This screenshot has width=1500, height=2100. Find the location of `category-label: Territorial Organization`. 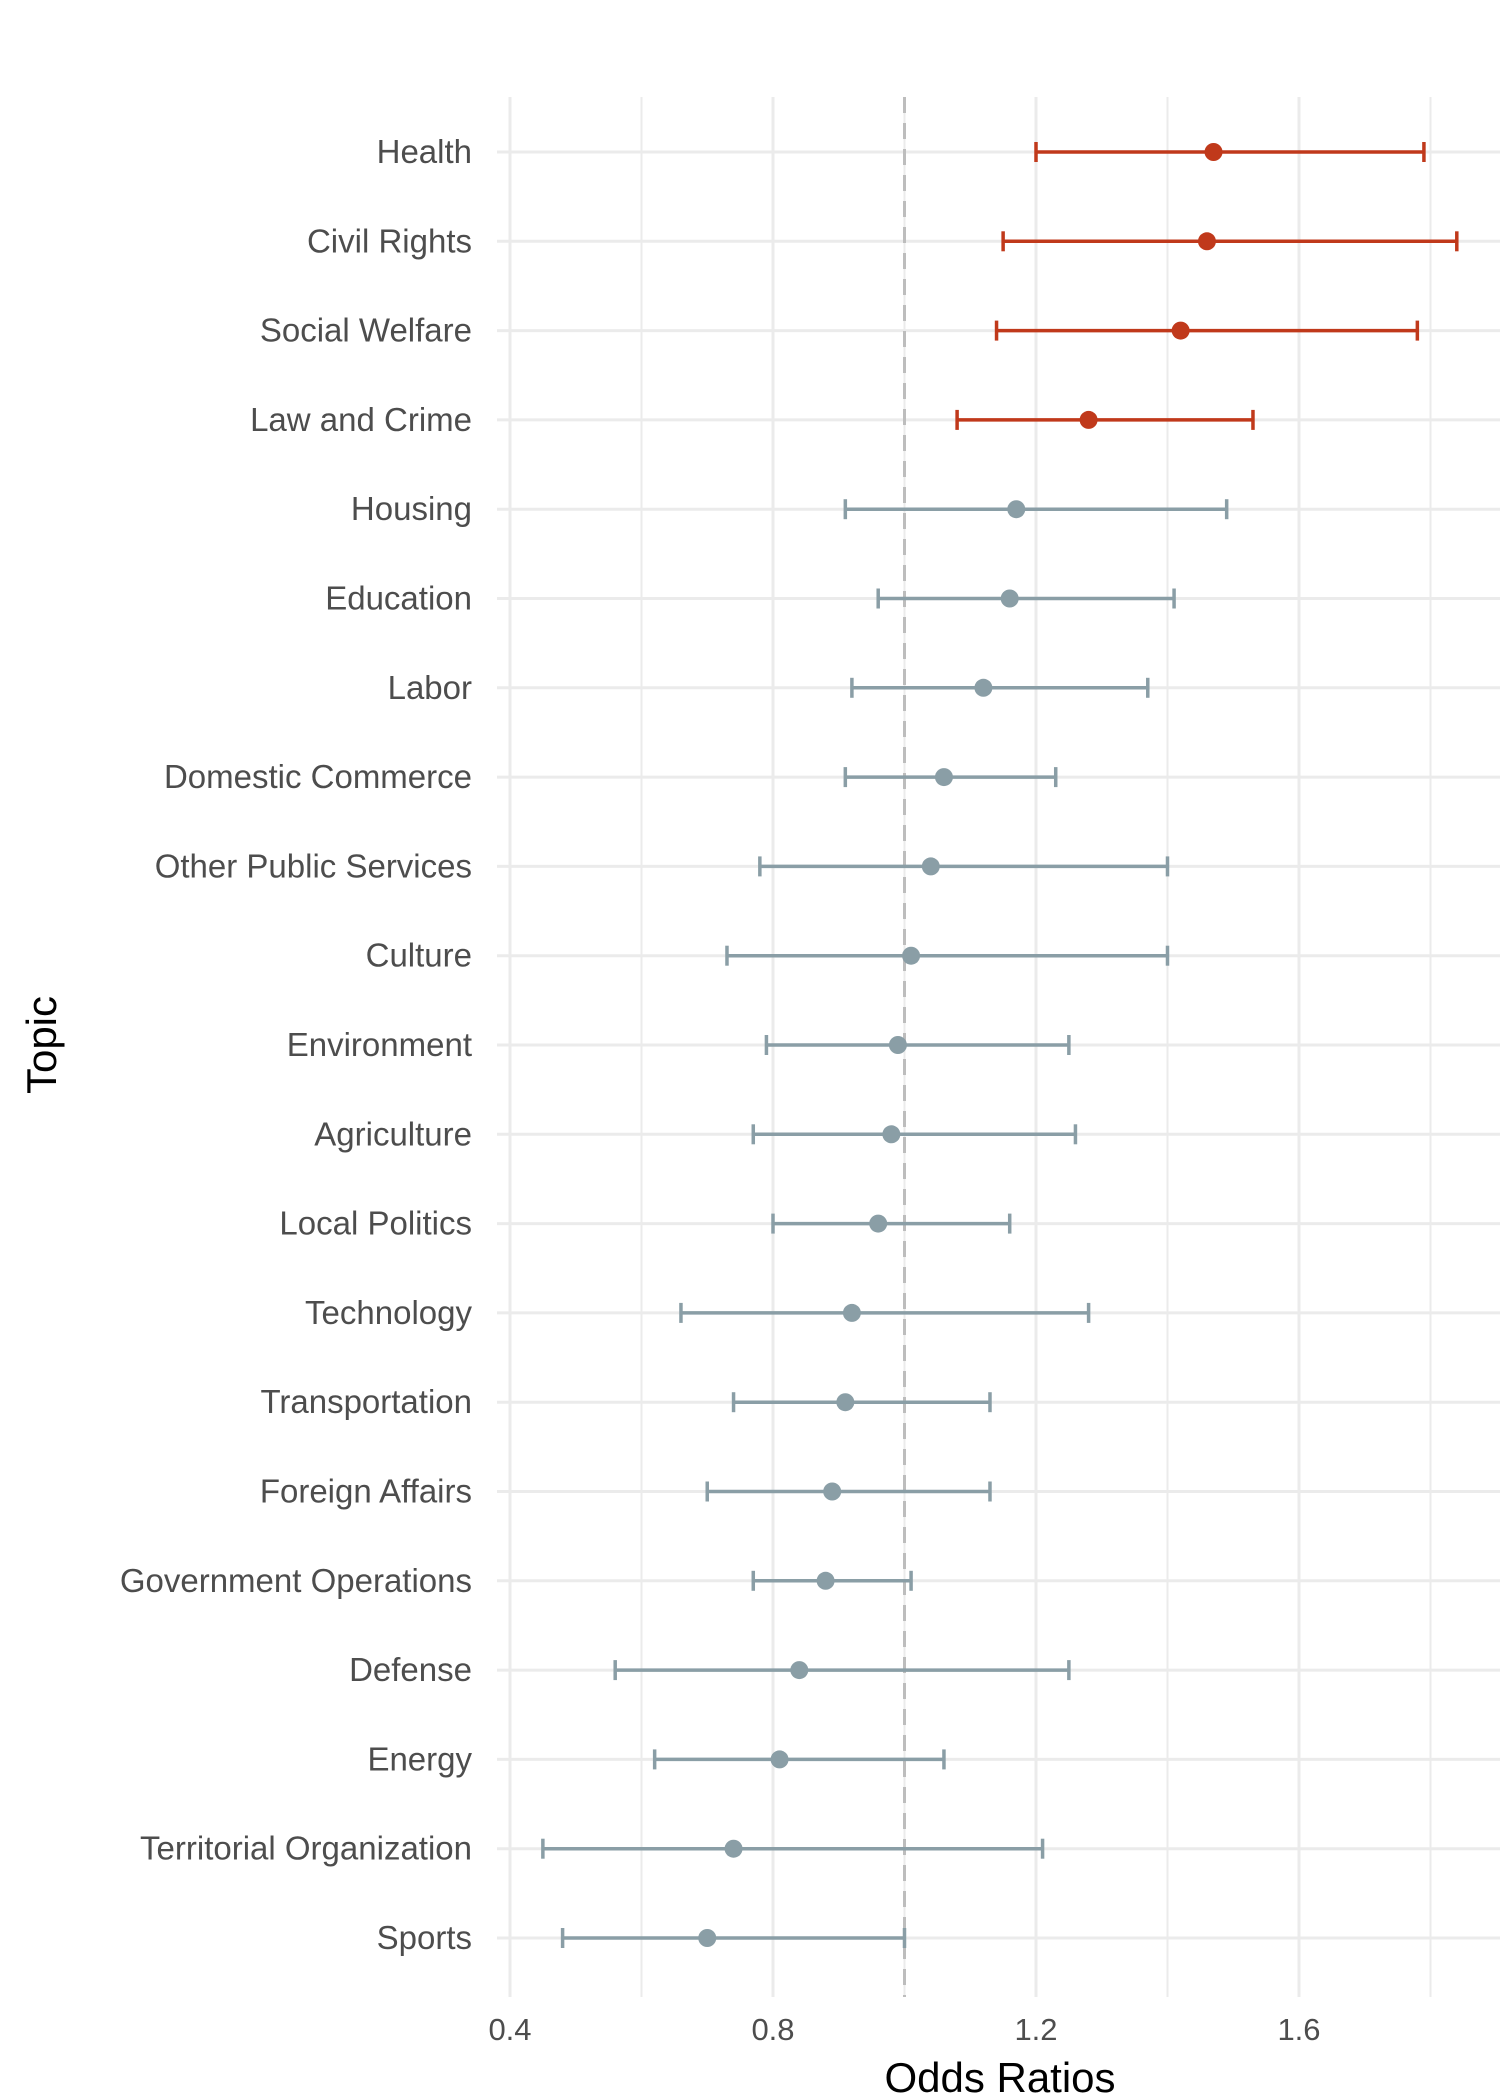

category-label: Territorial Organization is located at coordinates (306, 1848).